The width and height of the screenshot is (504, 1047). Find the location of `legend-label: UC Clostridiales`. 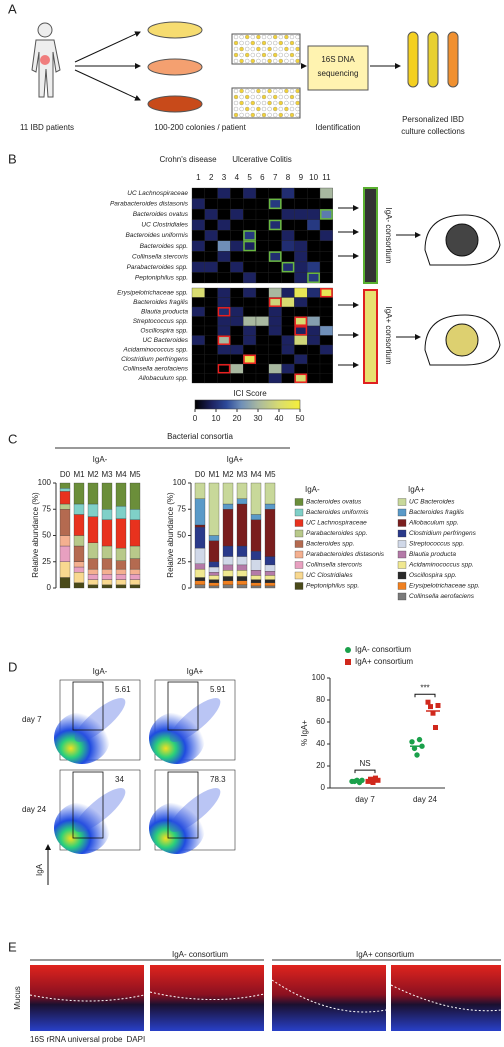

legend-label: UC Clostridiales is located at coordinates (329, 575).